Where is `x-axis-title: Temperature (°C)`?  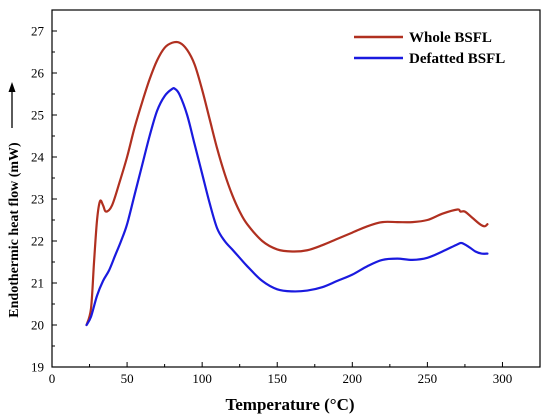 x-axis-title: Temperature (°C) is located at coordinates (289, 404).